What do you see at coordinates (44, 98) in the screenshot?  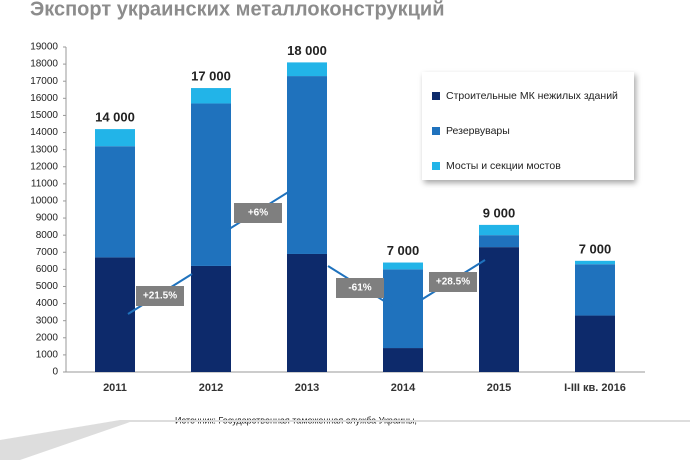 I see `y-tick-label: 16000` at bounding box center [44, 98].